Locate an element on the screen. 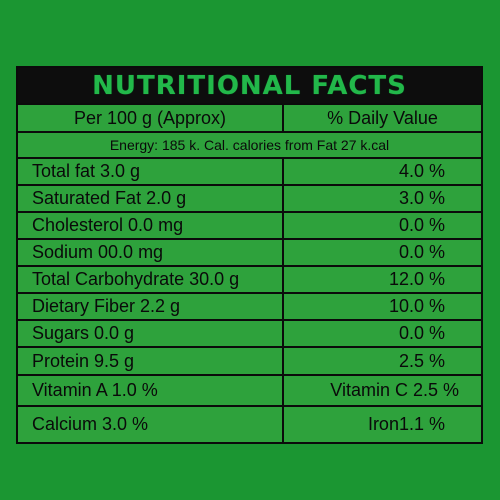 This screenshot has width=500, height=500. table-row: Sugars 0.0 g 0.0 % is located at coordinates (249, 332).